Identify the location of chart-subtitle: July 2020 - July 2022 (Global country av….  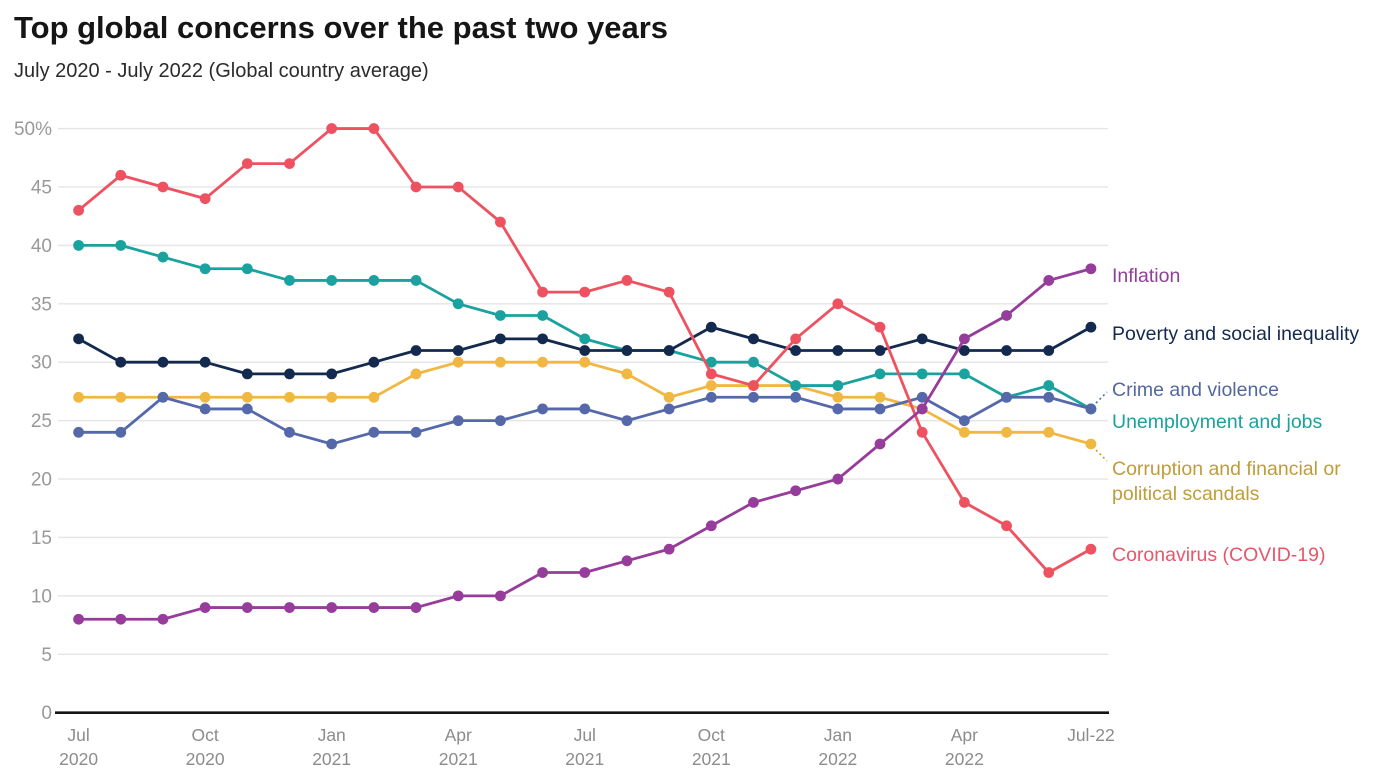
(221, 71).